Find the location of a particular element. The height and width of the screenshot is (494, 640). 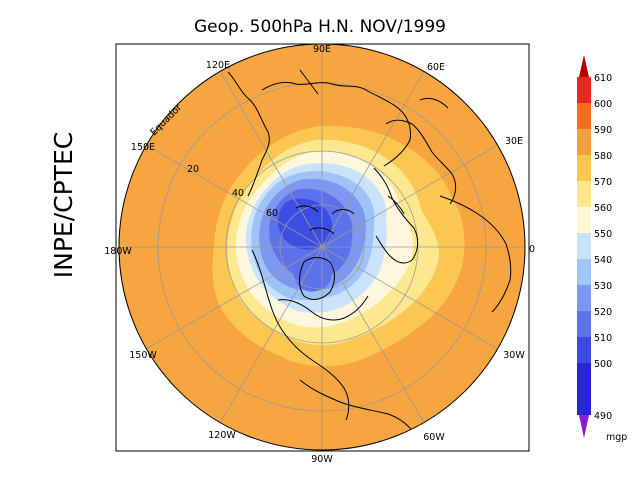

colorbar-tick: 530 is located at coordinates (603, 286).